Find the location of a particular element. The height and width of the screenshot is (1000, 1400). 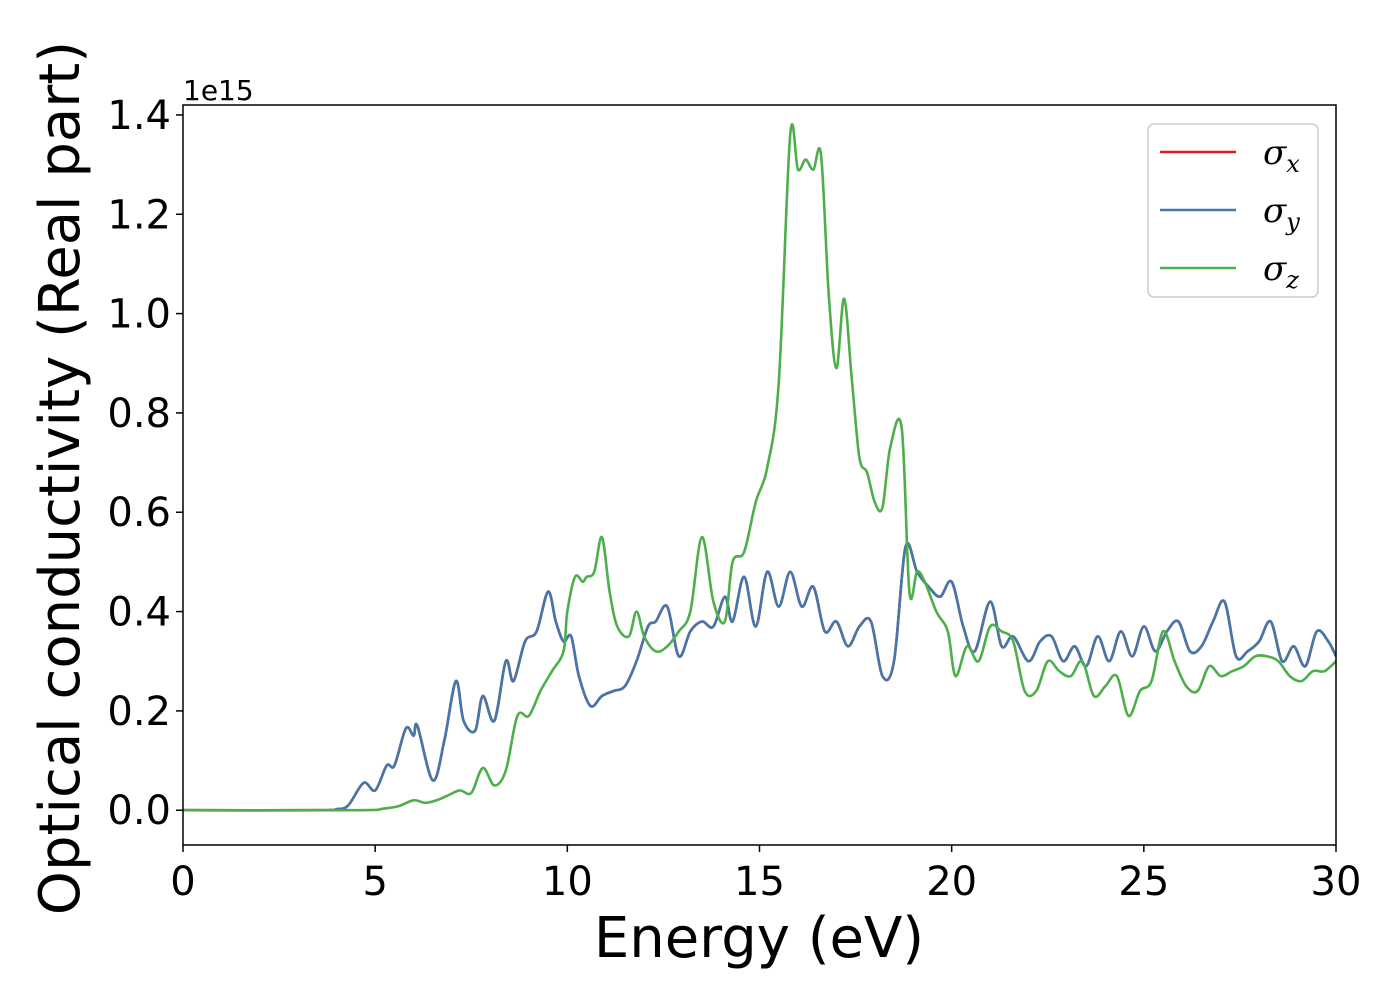

x-tick-label: 5 is located at coordinates (374, 882).